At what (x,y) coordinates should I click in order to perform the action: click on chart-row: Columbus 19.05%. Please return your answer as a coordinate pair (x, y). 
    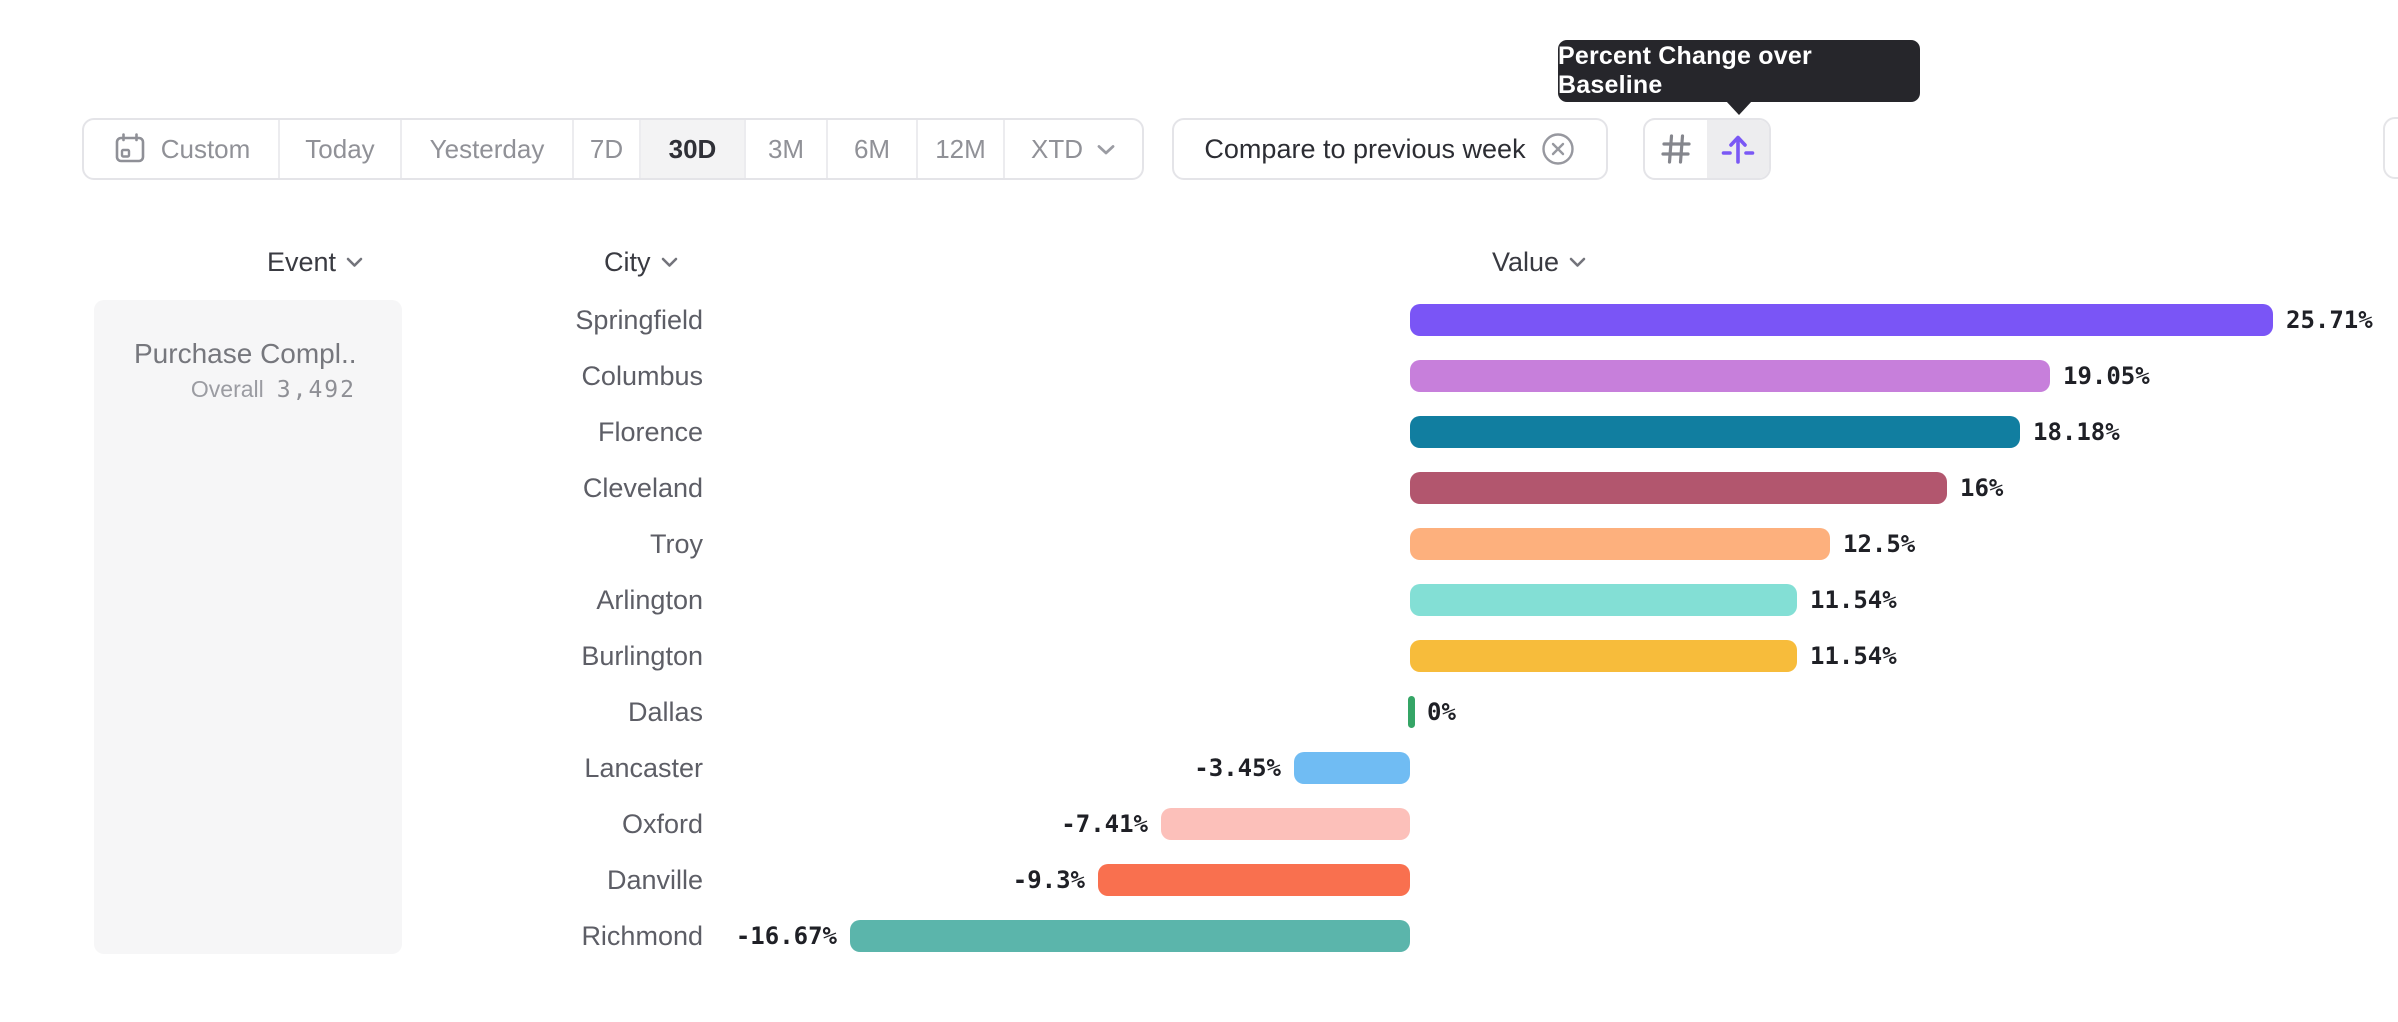
    Looking at the image, I should click on (1199, 376).